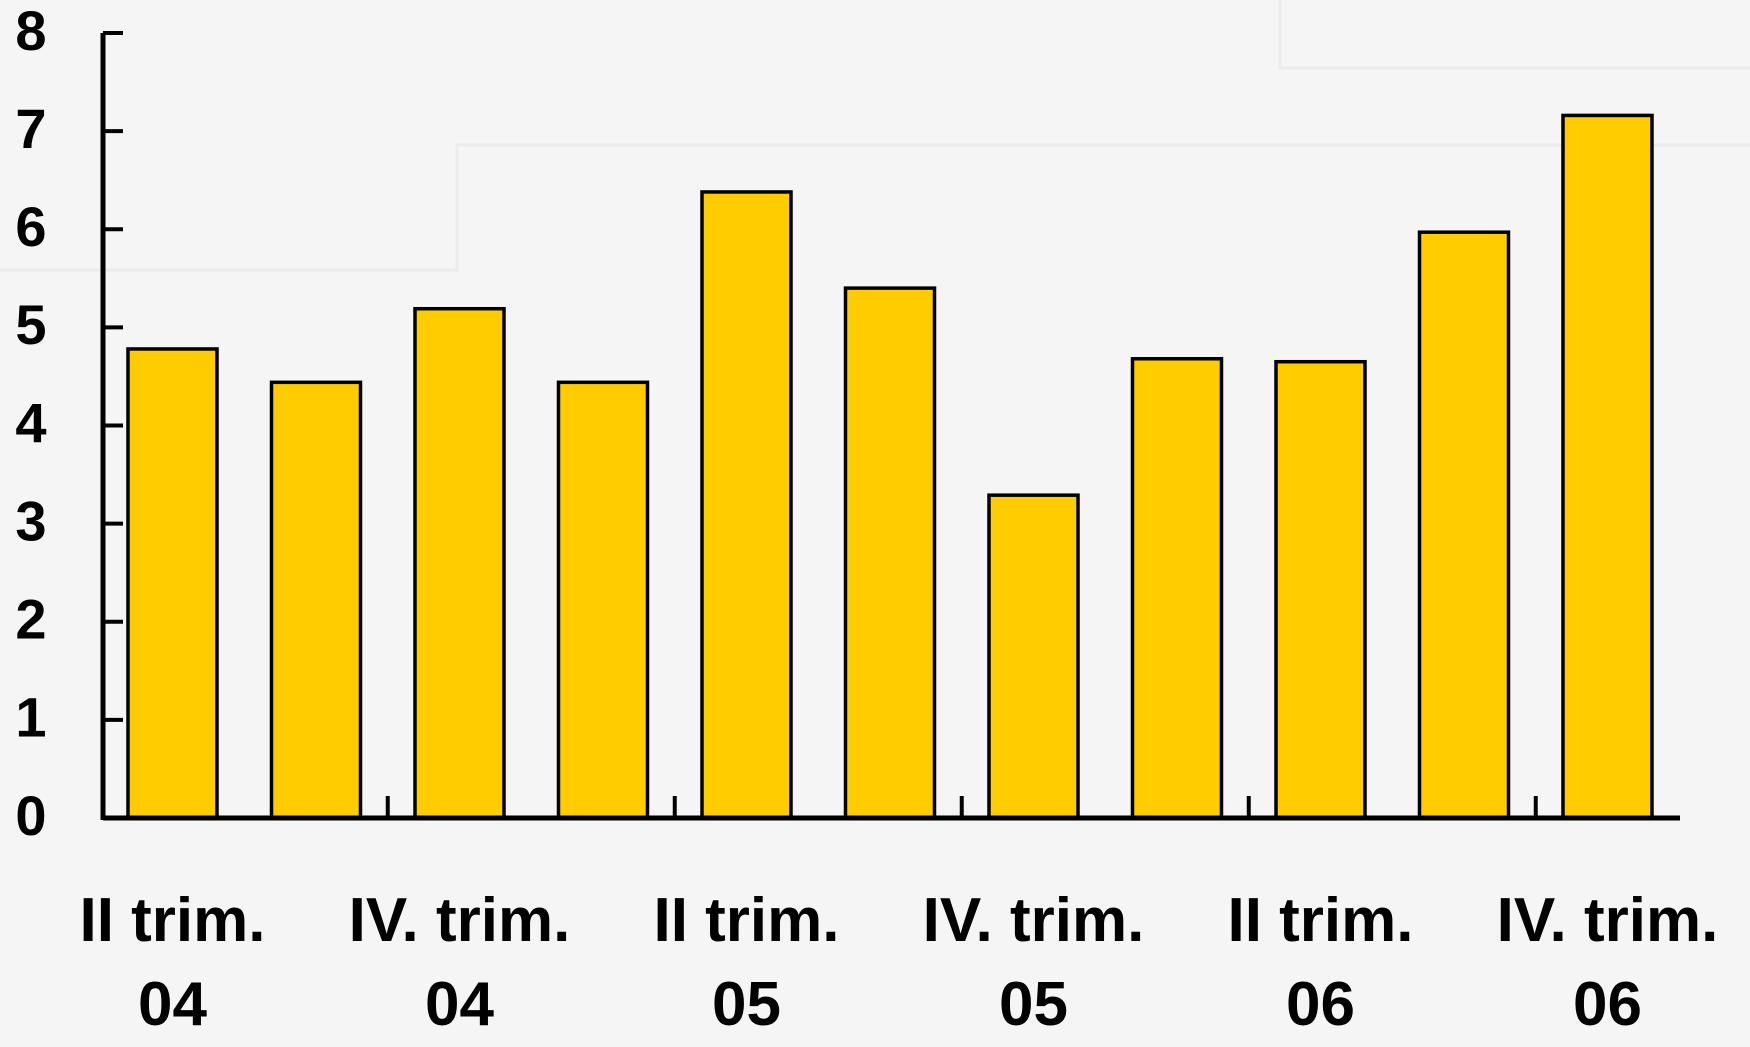 The image size is (1750, 1047). Describe the element at coordinates (1321, 963) in the screenshot. I see `x-tick-label: II trim. 06` at that location.